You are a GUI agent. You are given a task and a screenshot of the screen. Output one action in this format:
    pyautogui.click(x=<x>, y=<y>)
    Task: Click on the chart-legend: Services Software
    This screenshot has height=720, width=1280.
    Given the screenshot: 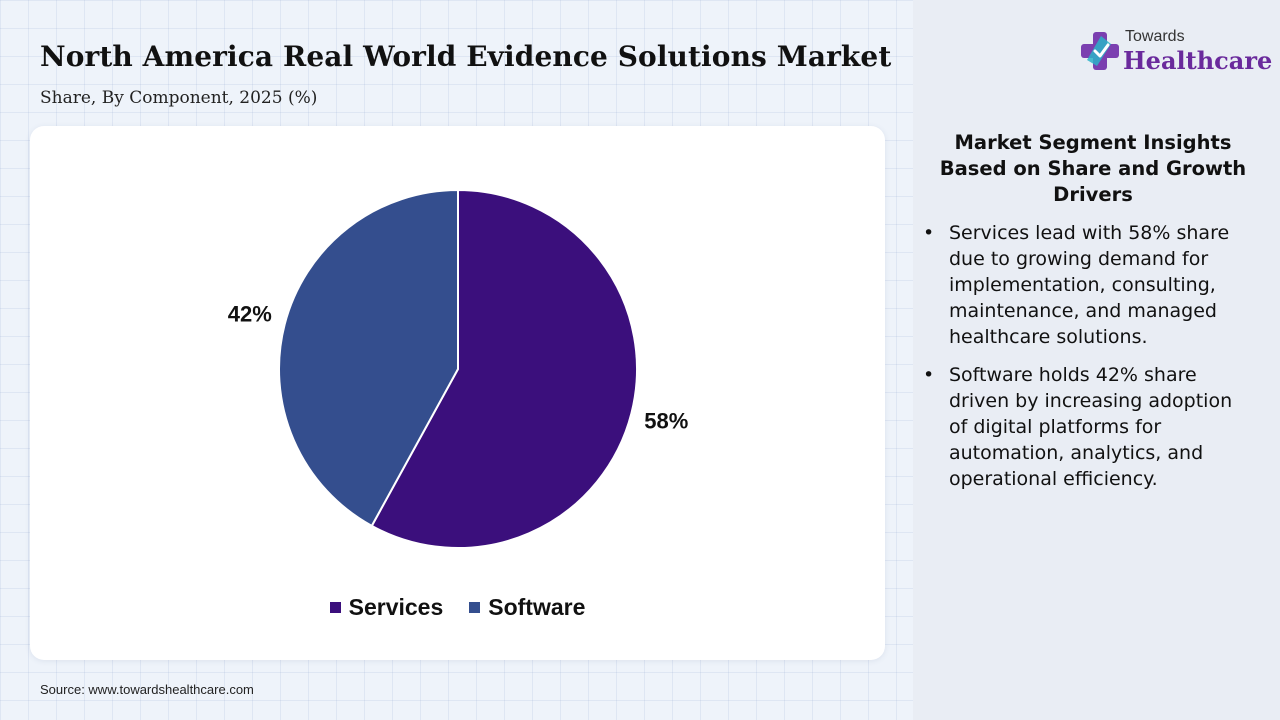 What is the action you would take?
    pyautogui.click(x=457, y=607)
    